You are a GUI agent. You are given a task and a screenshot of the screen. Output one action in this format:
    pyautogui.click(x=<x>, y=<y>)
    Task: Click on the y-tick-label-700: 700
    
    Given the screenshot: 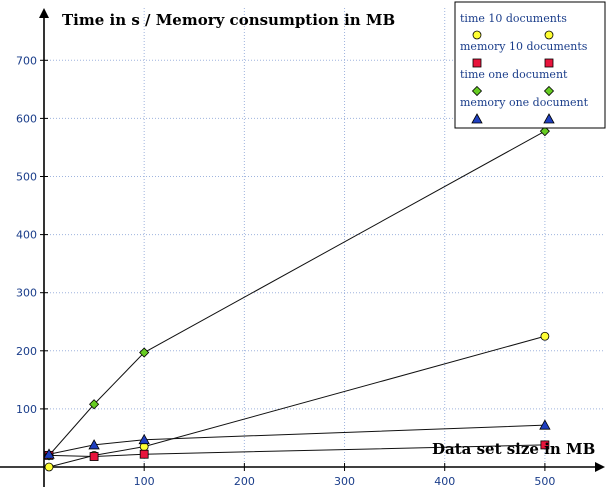 What is the action you would take?
    pyautogui.click(x=26, y=60)
    